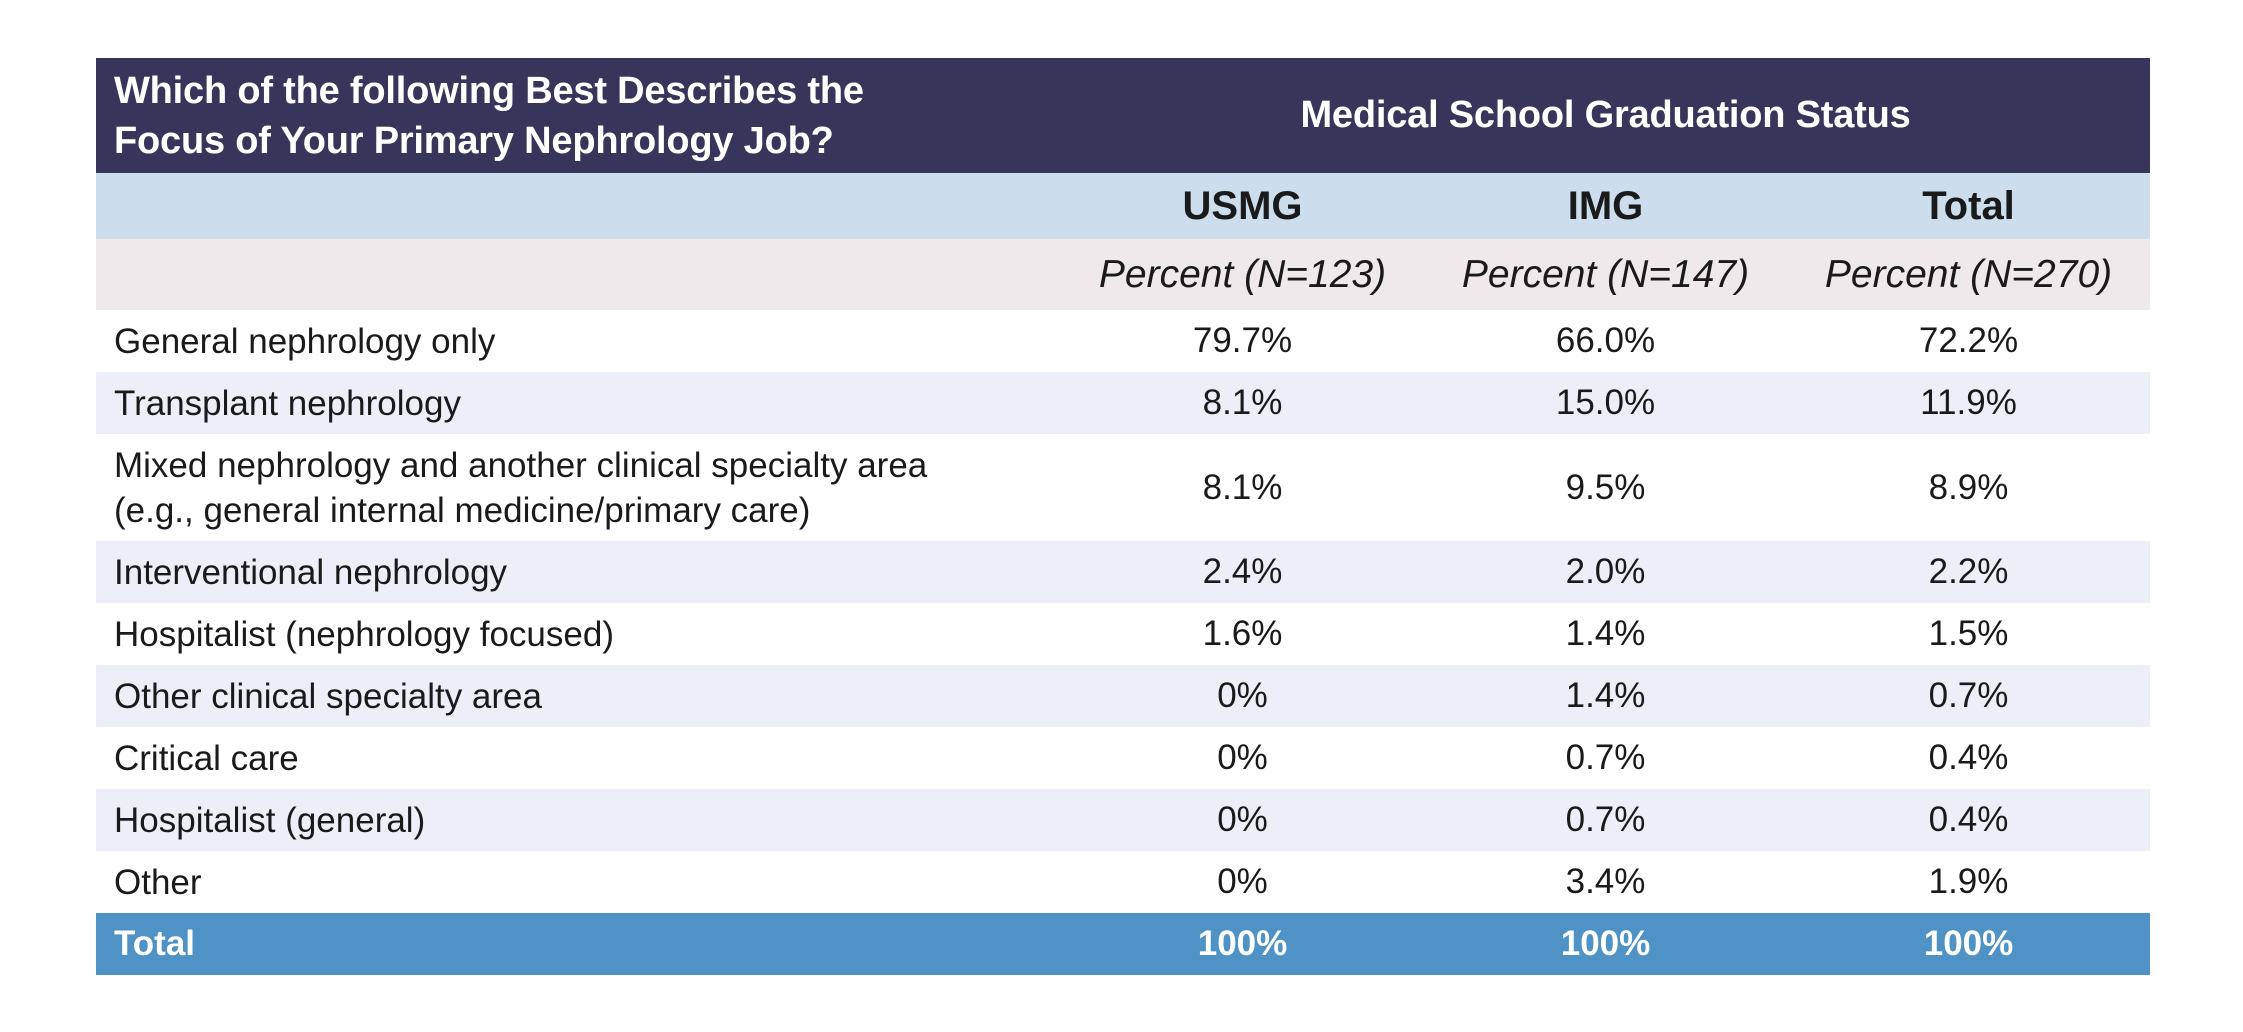  Describe the element at coordinates (1605, 274) in the screenshot. I see `subheader-img: Percent (N=147)` at that location.